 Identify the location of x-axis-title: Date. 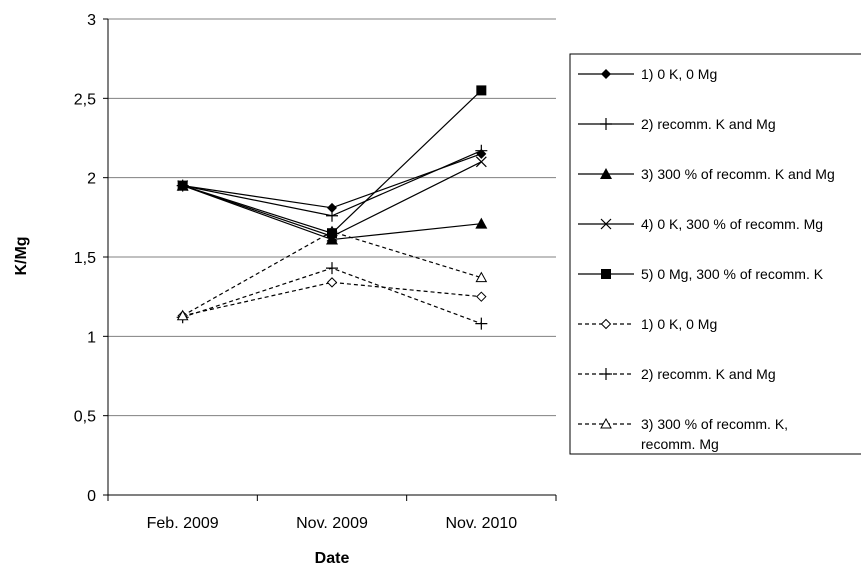
(332, 558).